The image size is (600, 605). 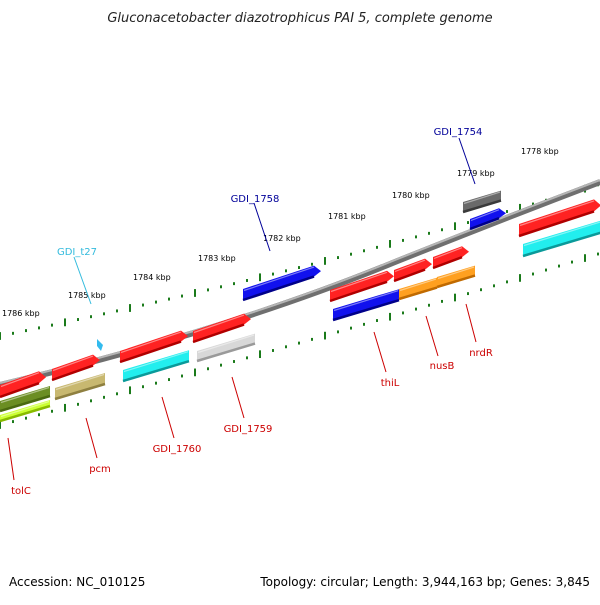 What do you see at coordinates (177, 449) in the screenshot?
I see `gene-label-GDI_1760: GDI_1760` at bounding box center [177, 449].